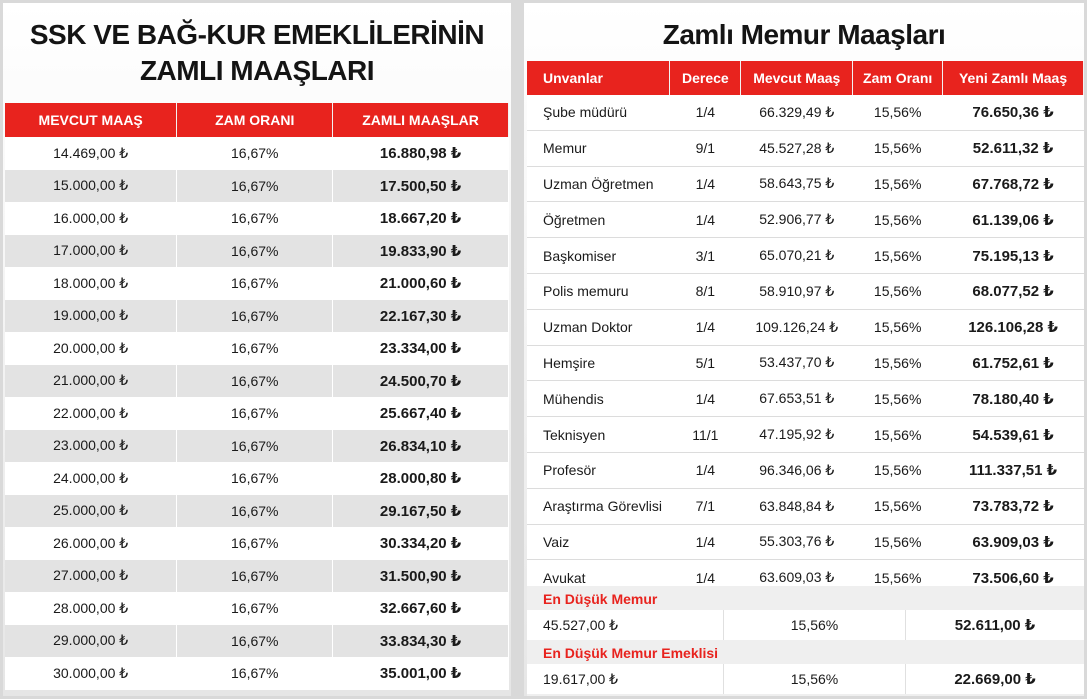  Describe the element at coordinates (420, 543) in the screenshot. I see `raised-salary-cell: 30.334,20 ₺` at that location.